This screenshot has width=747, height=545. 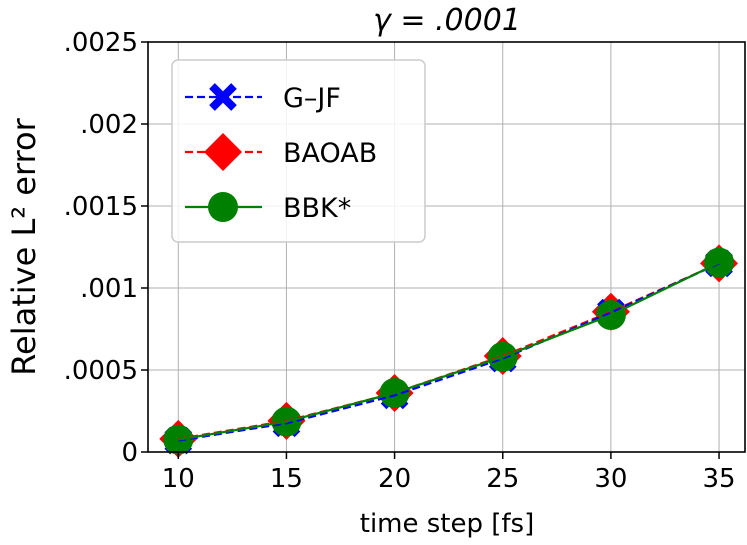 What do you see at coordinates (24, 246) in the screenshot?
I see `y-axis-label: Relative L² error` at bounding box center [24, 246].